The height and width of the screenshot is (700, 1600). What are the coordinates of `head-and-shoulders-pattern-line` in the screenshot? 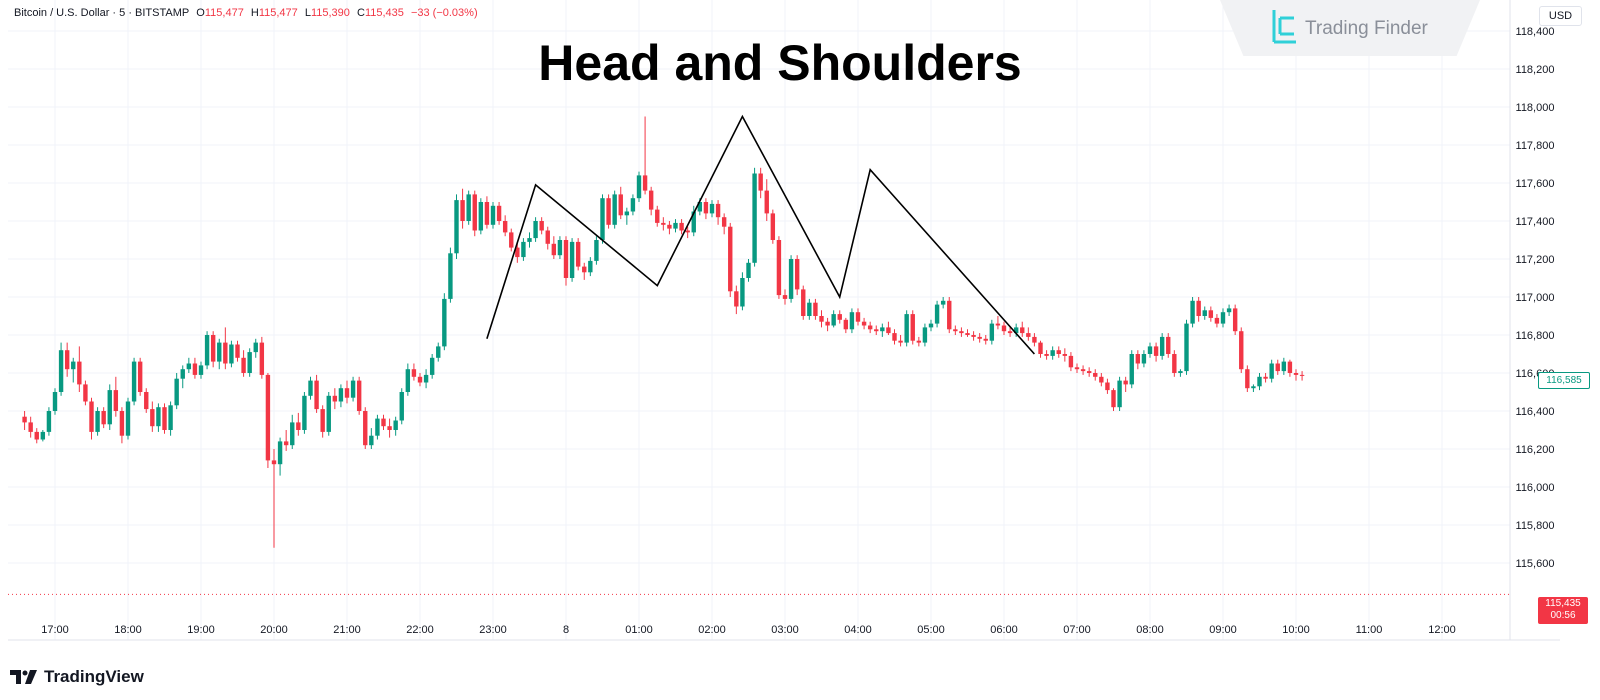 It's located at (760, 234).